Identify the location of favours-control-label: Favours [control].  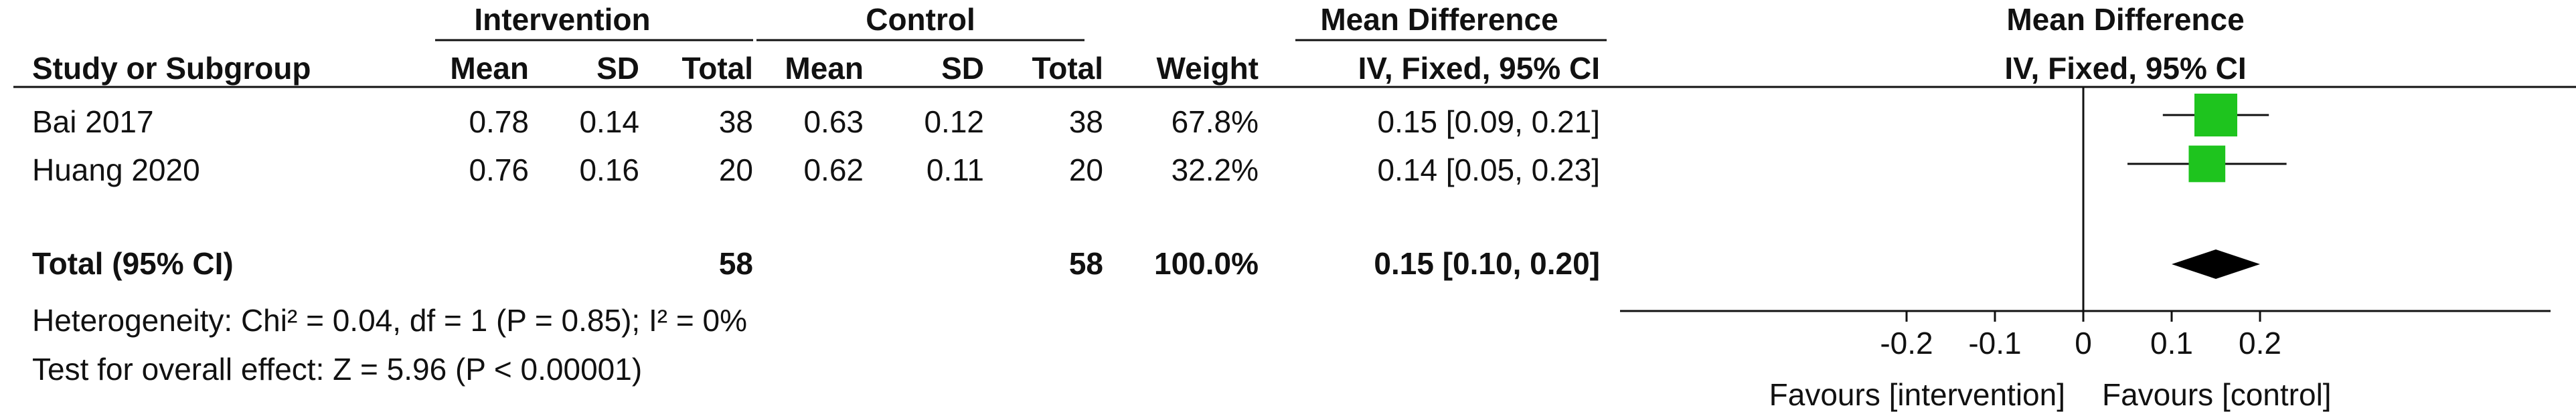
(2217, 394).